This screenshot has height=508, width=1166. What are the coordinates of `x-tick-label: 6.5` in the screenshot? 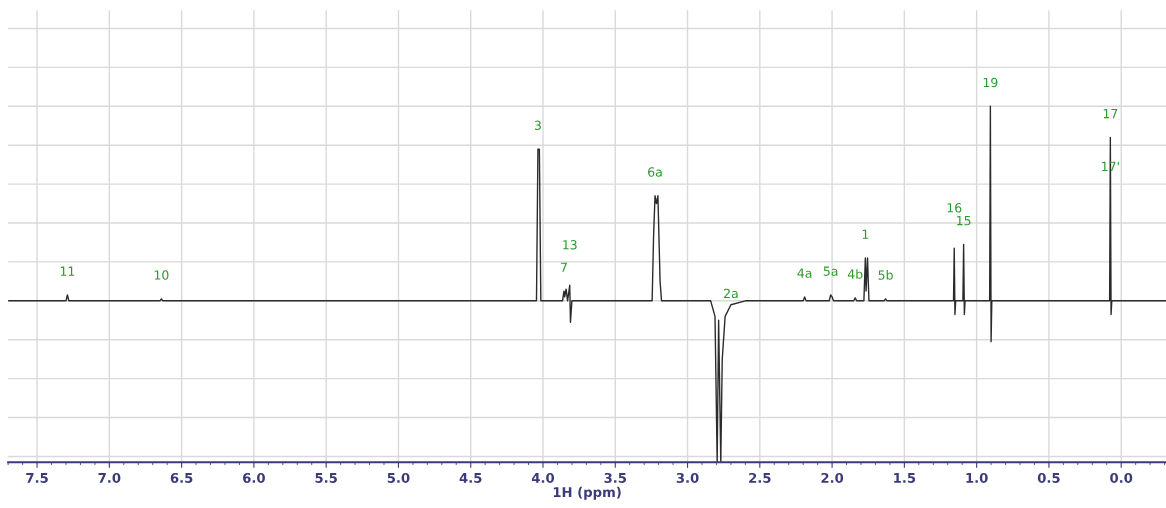 It's located at (181, 477).